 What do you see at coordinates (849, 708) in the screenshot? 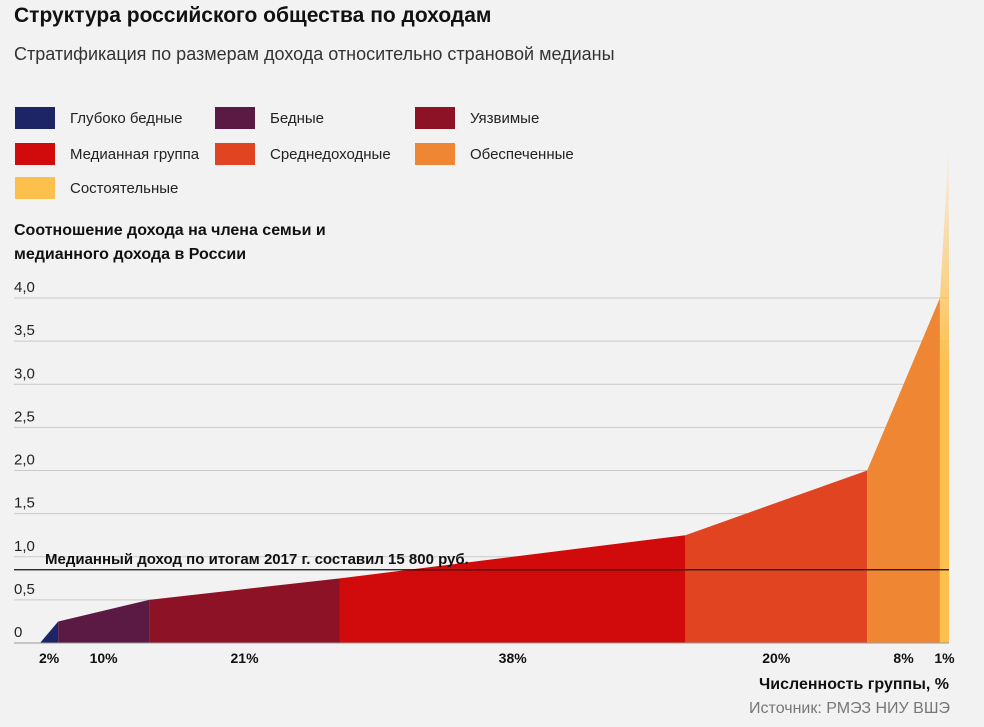
I see `source-note: Источник: РМЭЗ НИУ ВШЭ` at bounding box center [849, 708].